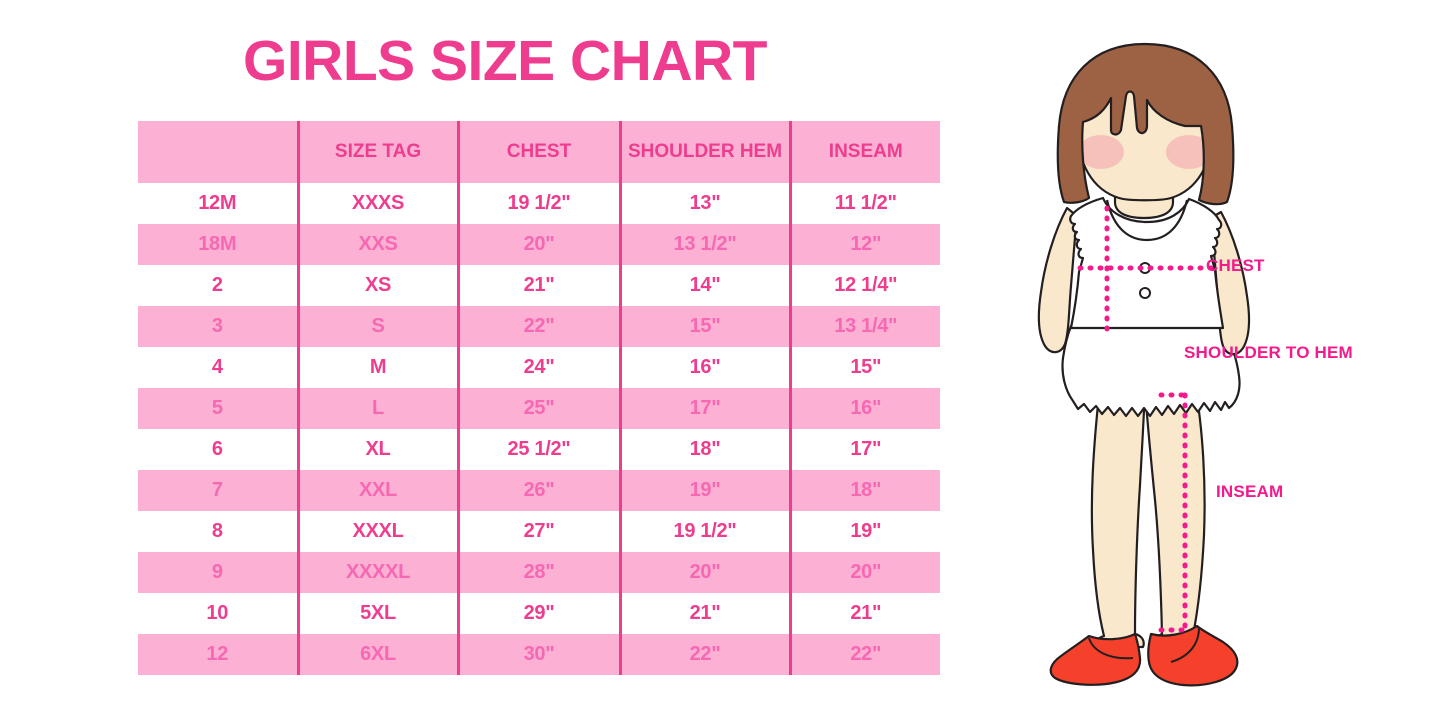 This screenshot has width=1445, height=723. I want to click on head-group, so click(1145, 124).